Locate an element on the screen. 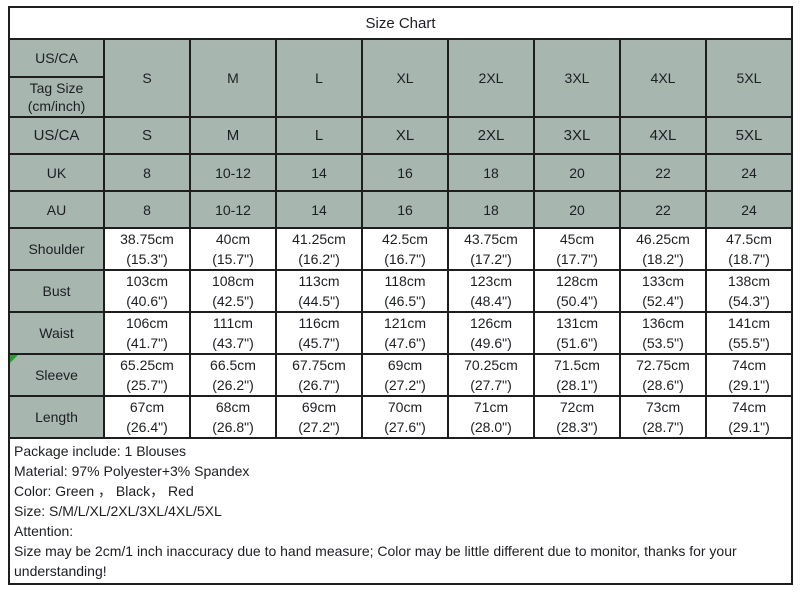  header-row-top: US/CA S M L XL 2XL 3XL 4XL 5XL is located at coordinates (400, 78).